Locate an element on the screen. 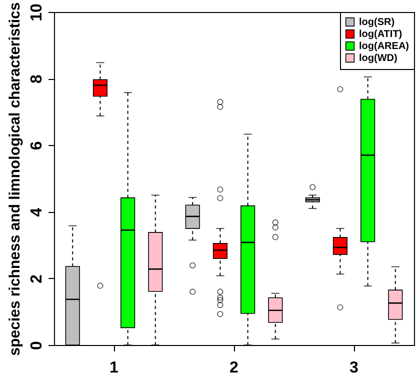  y-axis-title: species richness and limnological characteristics is located at coordinates (15, 179).